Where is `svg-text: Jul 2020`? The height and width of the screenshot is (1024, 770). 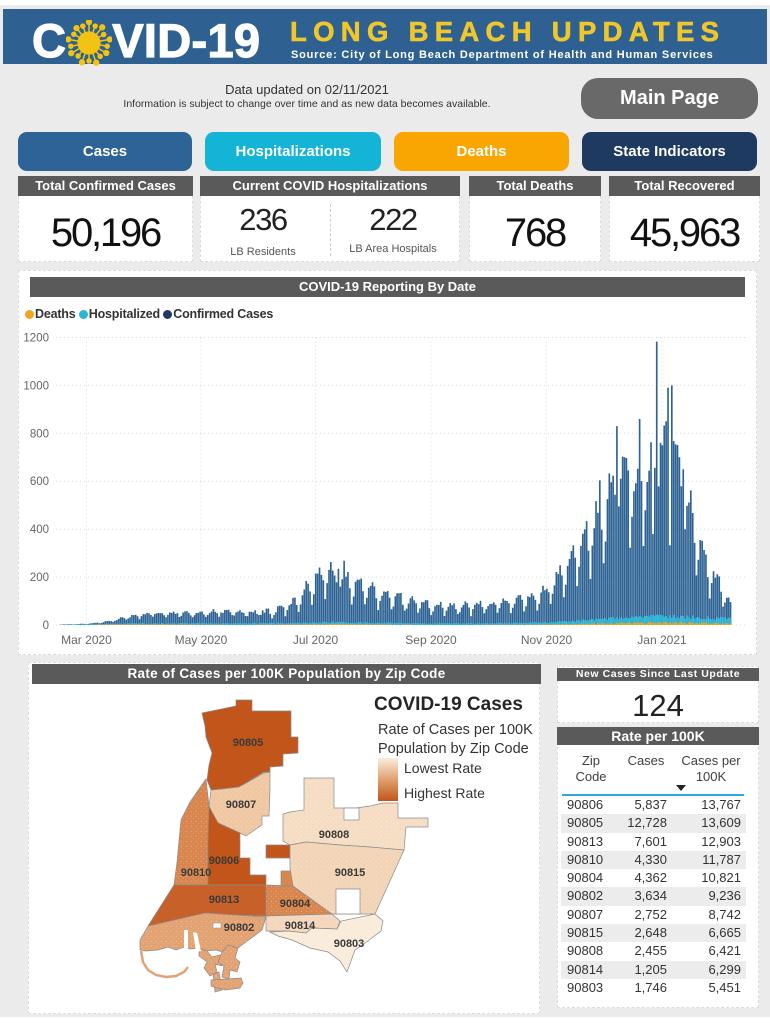 svg-text: Jul 2020 is located at coordinates (316, 640).